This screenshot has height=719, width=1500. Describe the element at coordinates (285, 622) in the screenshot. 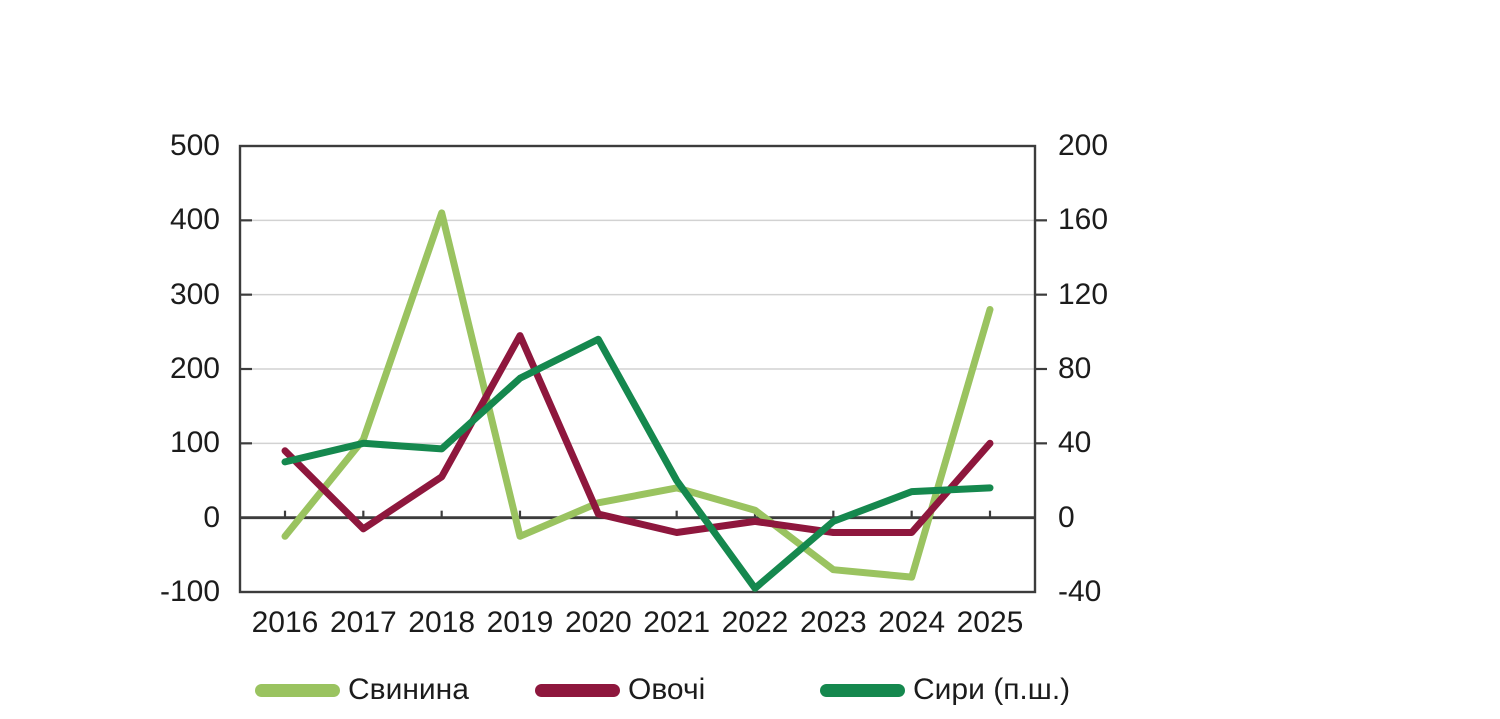

I see `x-axis-tick-label: 2016` at that location.